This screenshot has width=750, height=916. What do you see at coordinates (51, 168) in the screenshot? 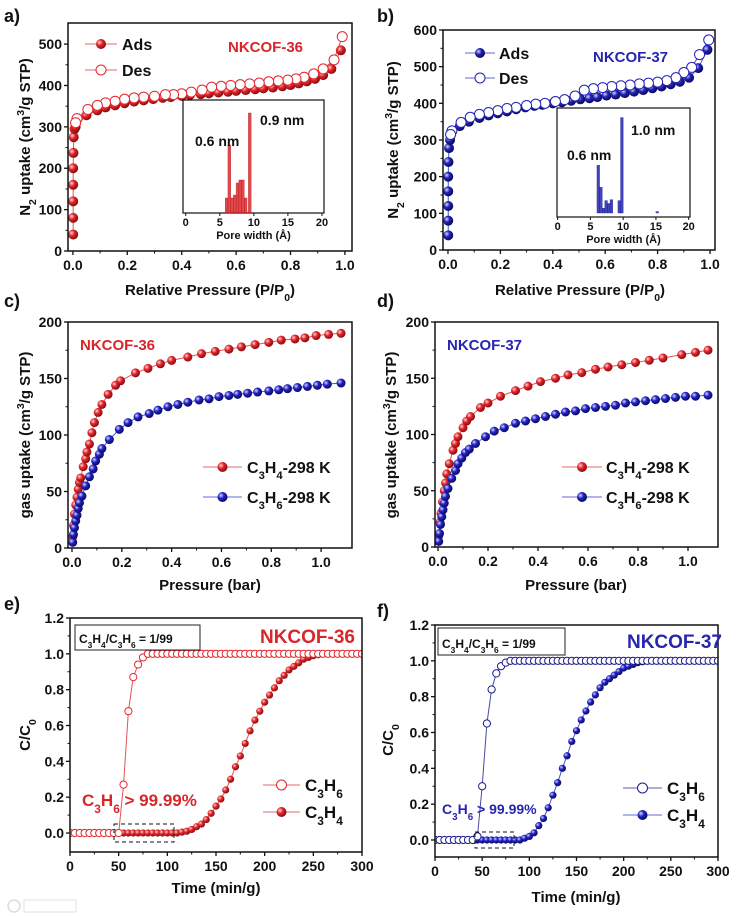
I see `y-tick-label: 200` at bounding box center [51, 168].